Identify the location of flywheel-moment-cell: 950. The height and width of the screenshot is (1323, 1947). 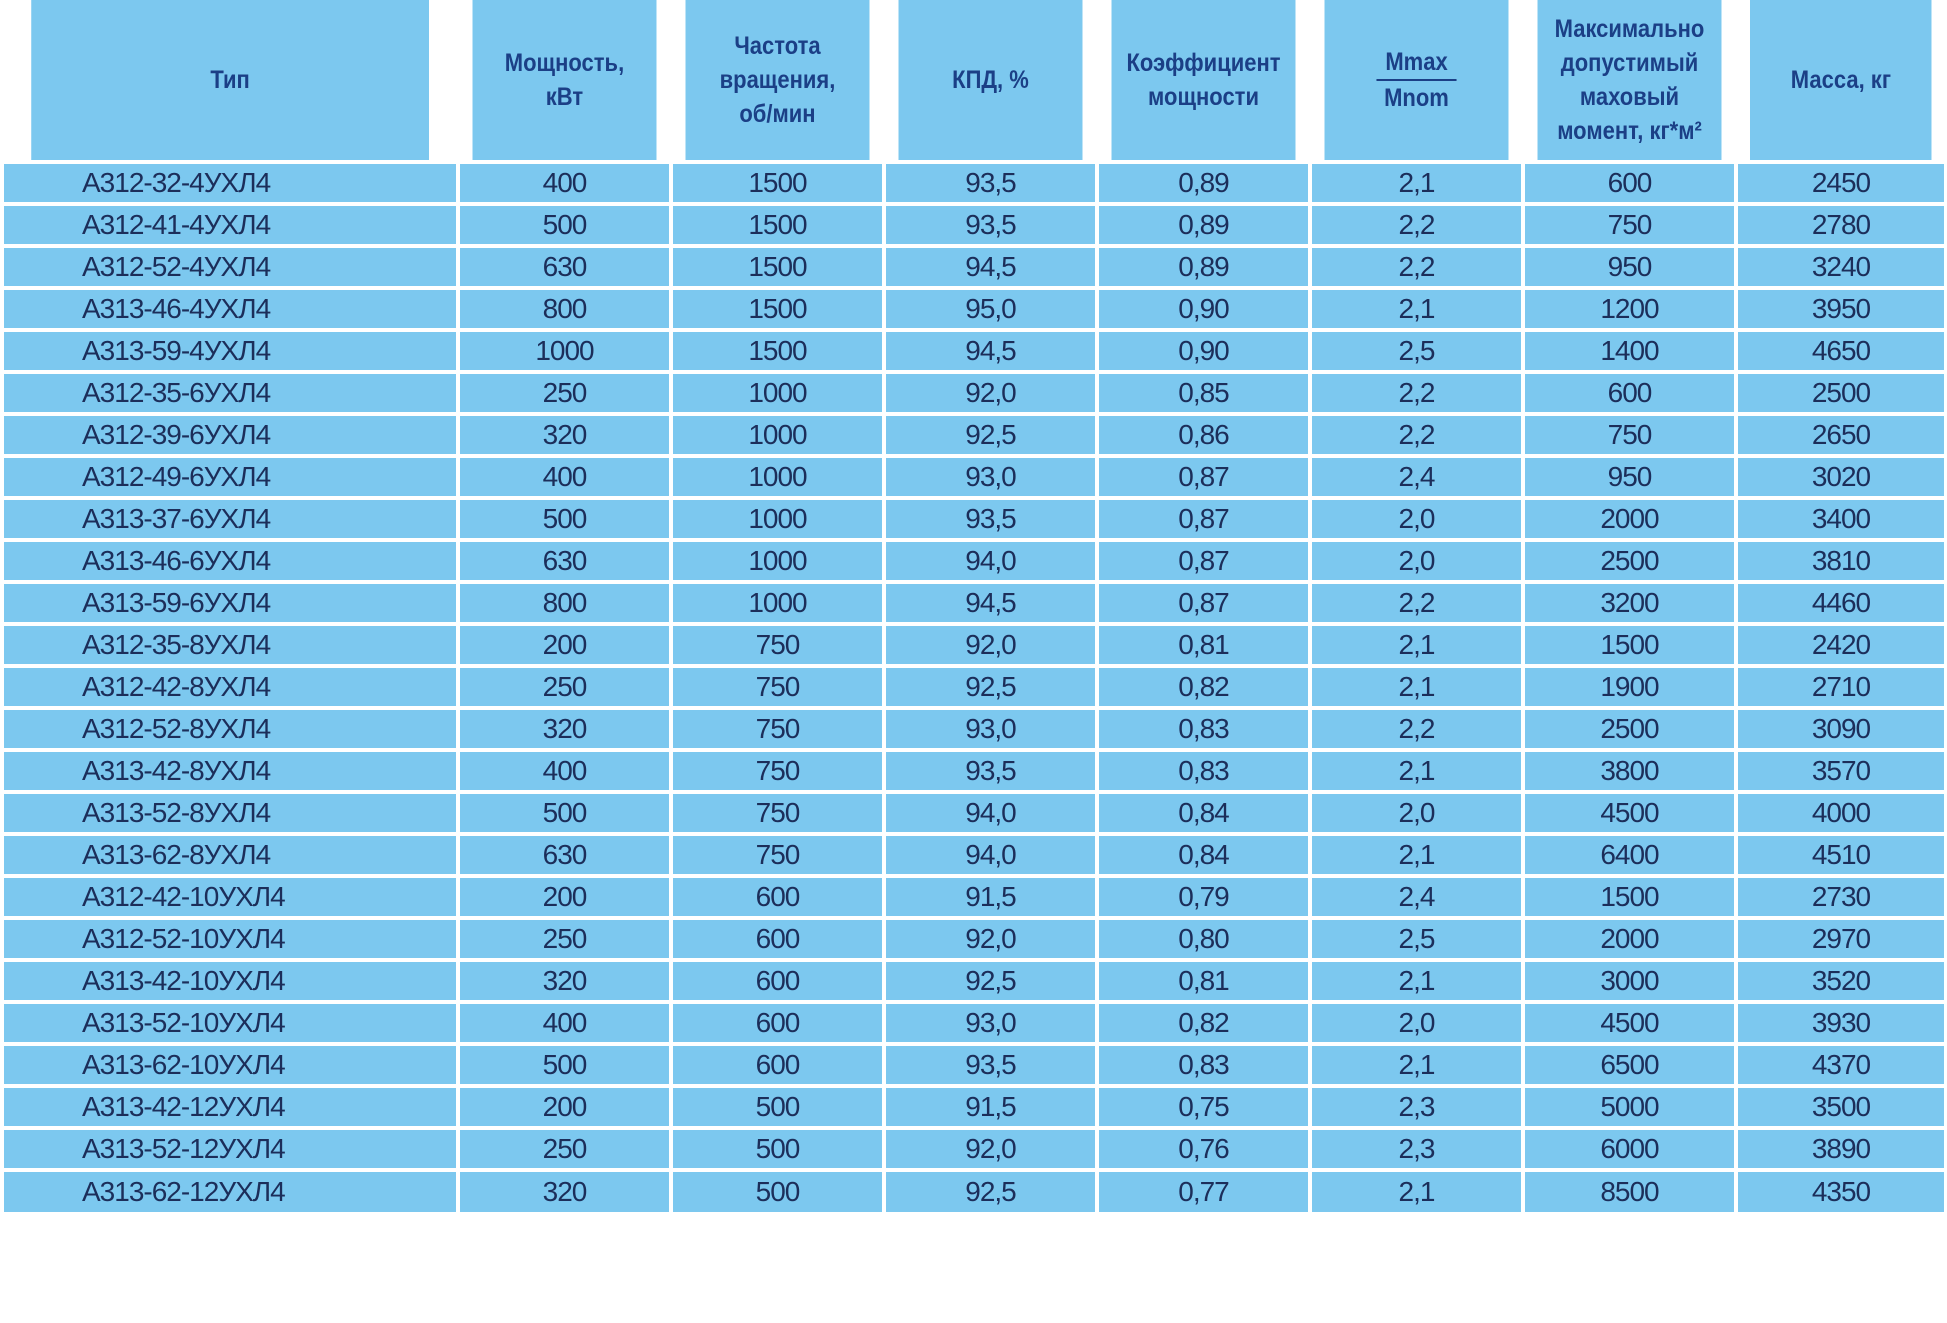
(1629, 267).